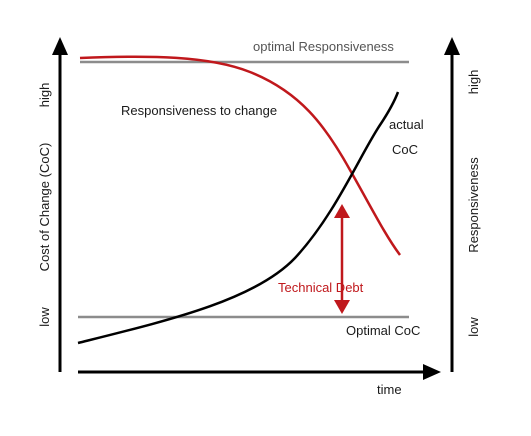 The height and width of the screenshot is (436, 531). Describe the element at coordinates (44, 207) in the screenshot. I see `left-axis-title: Cost of Change (CoC)` at that location.